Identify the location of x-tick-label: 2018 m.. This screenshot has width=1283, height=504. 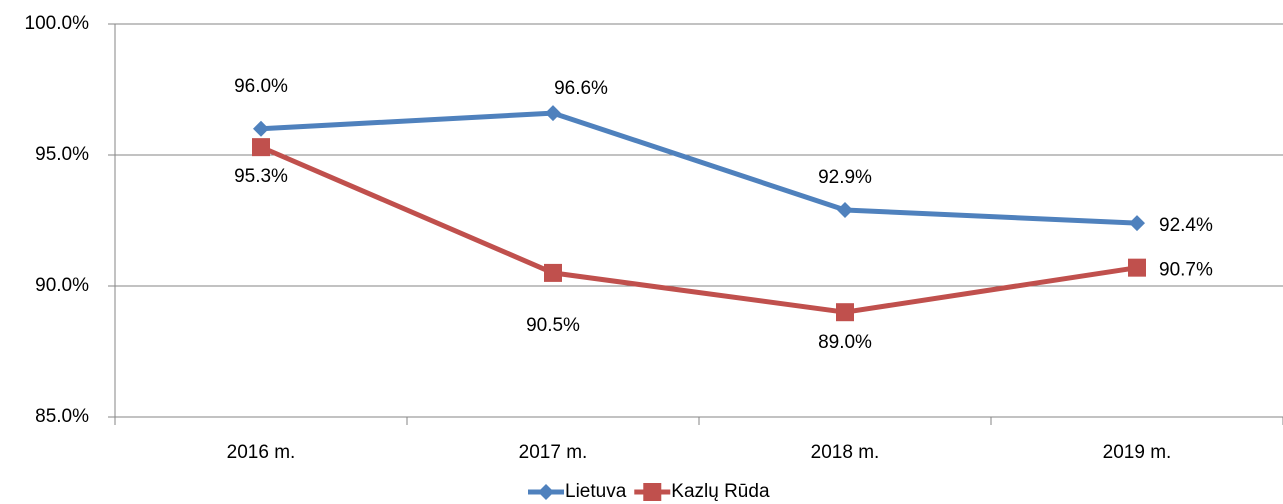
(845, 452).